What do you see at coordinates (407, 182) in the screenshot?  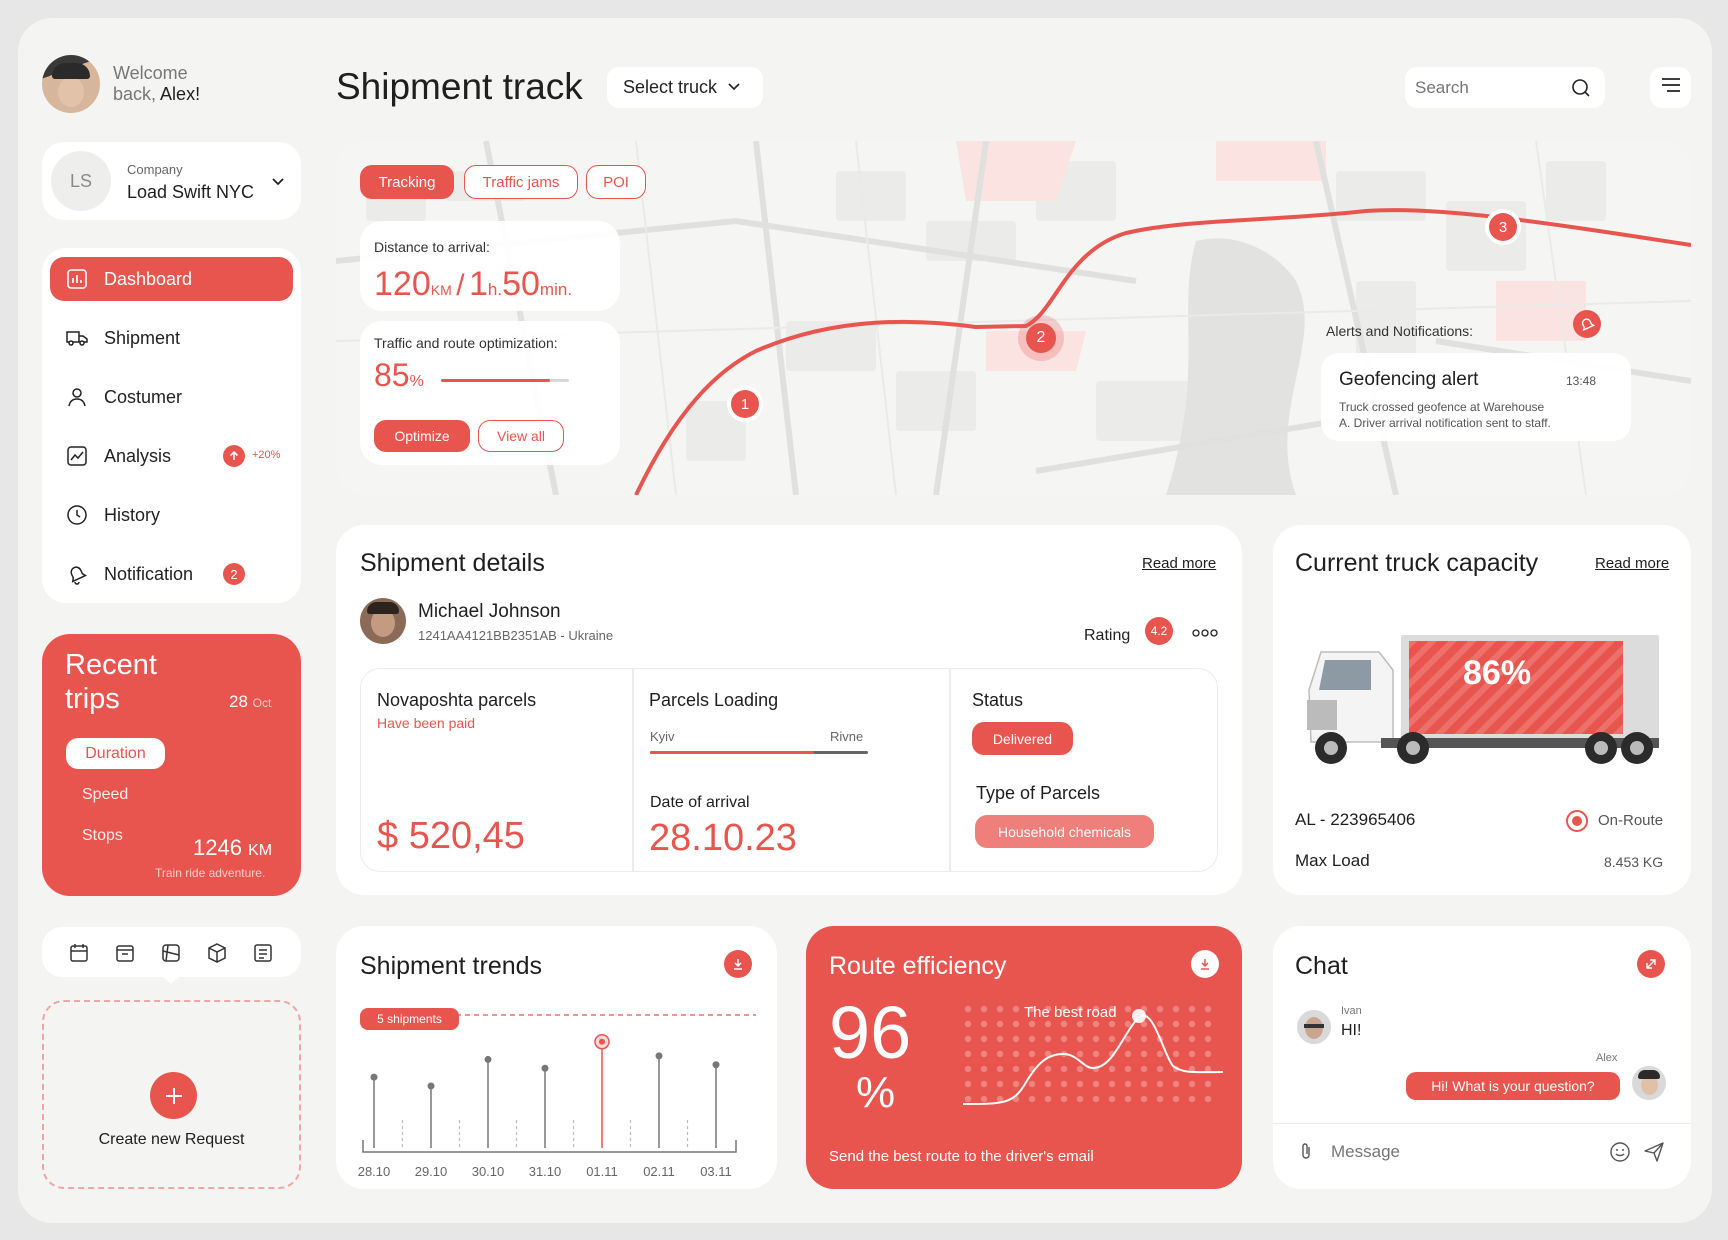 I see `tab-tracking: Tracking` at bounding box center [407, 182].